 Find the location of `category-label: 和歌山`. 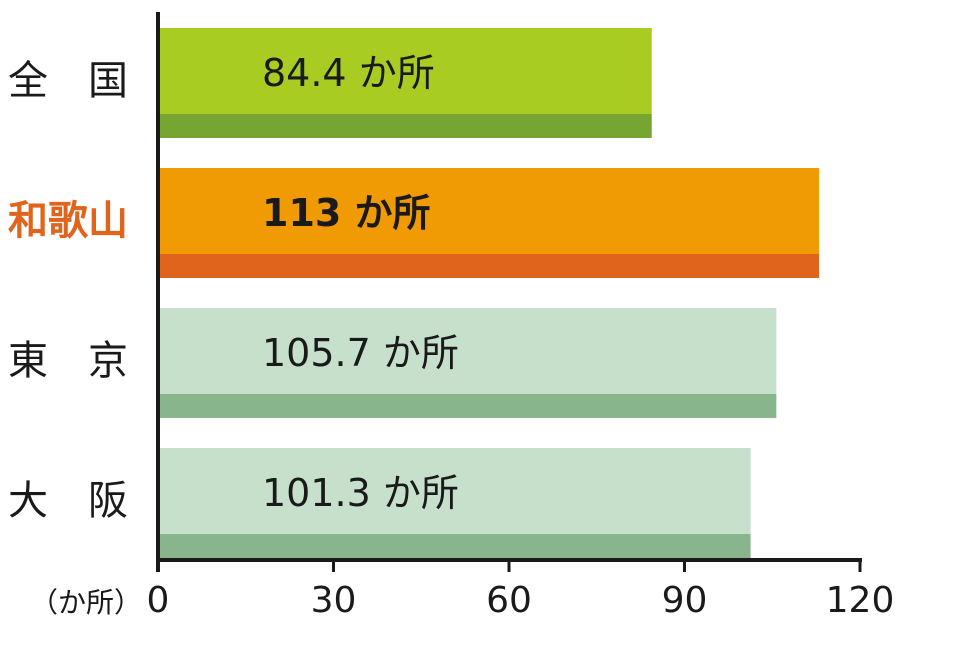

category-label: 和歌山 is located at coordinates (68, 221).